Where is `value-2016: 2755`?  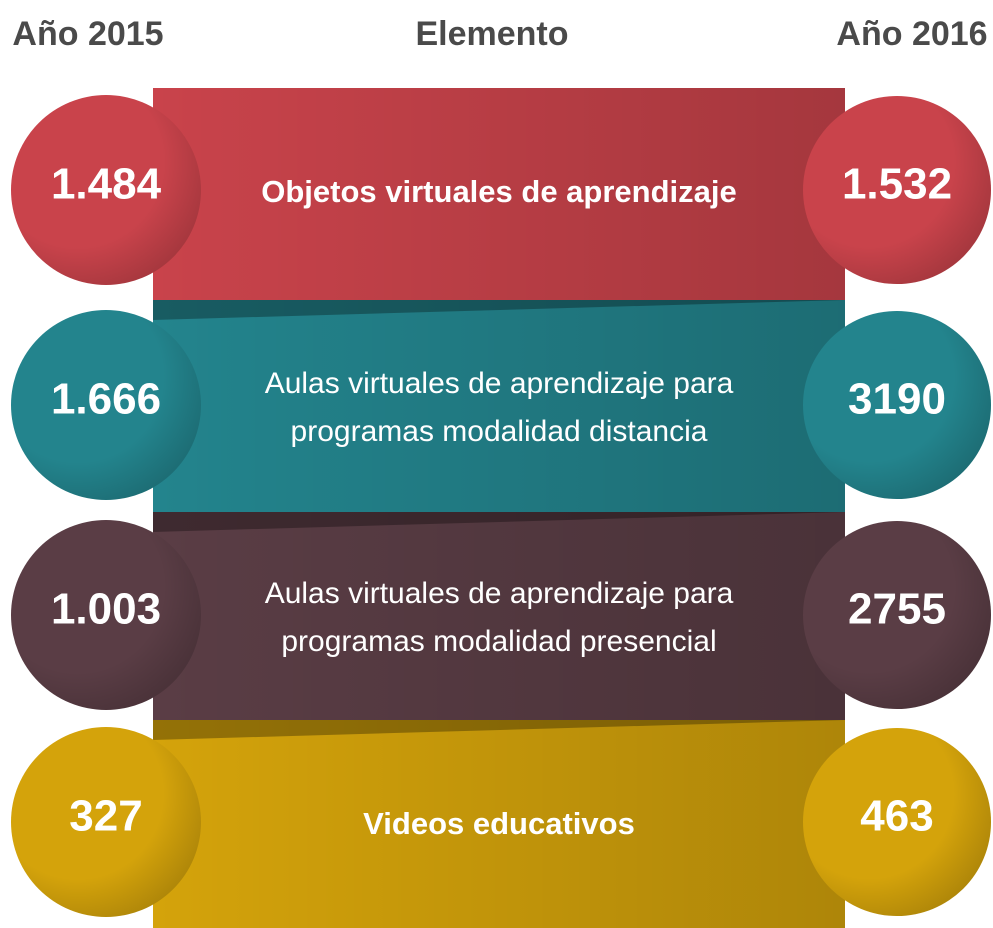
value-2016: 2755 is located at coordinates (897, 609).